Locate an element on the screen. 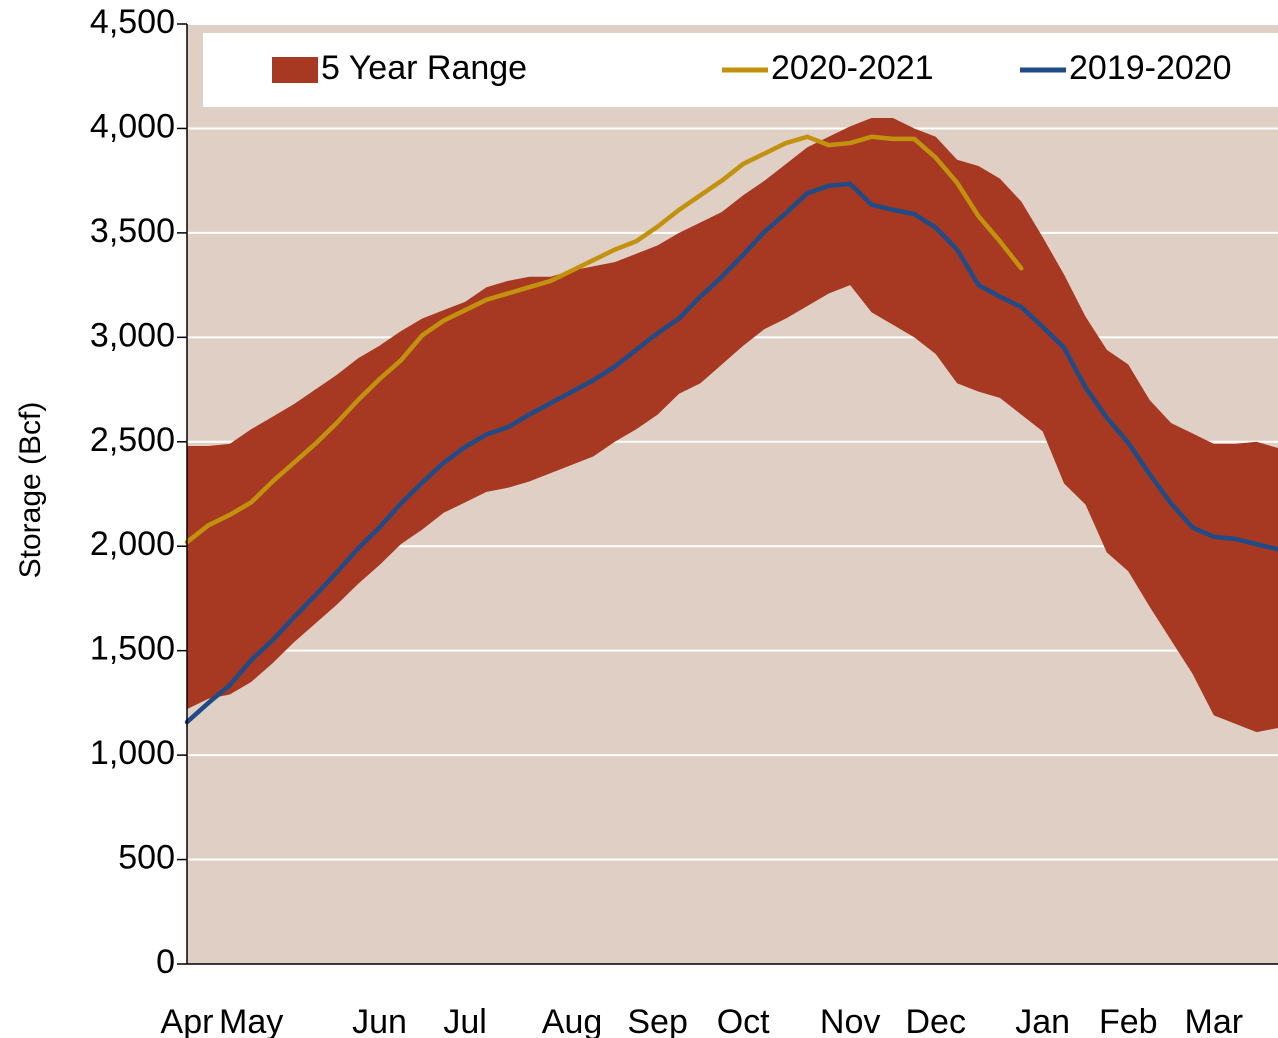  y-tick-label: 2,500 is located at coordinates (132, 440).